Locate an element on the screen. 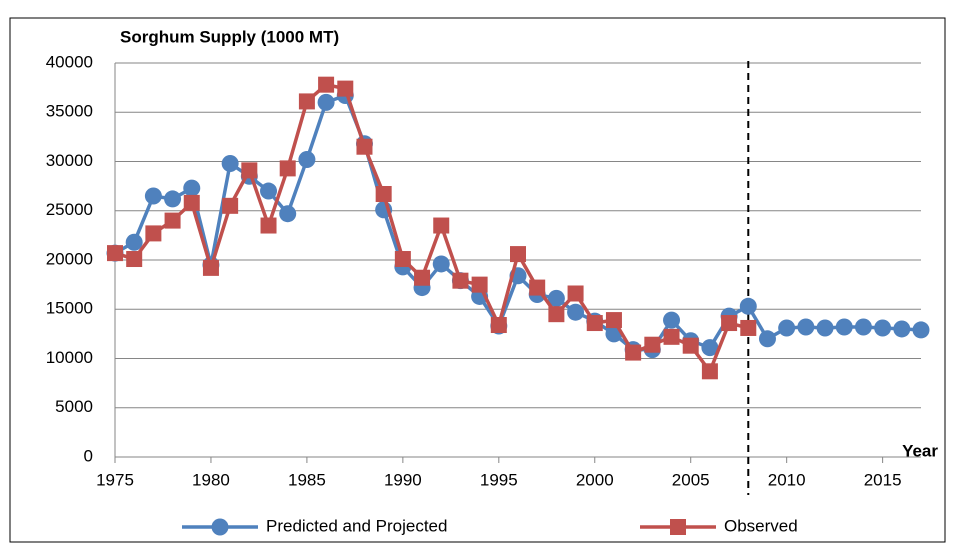 The width and height of the screenshot is (958, 543). x-tick-label: 1980 is located at coordinates (211, 479).